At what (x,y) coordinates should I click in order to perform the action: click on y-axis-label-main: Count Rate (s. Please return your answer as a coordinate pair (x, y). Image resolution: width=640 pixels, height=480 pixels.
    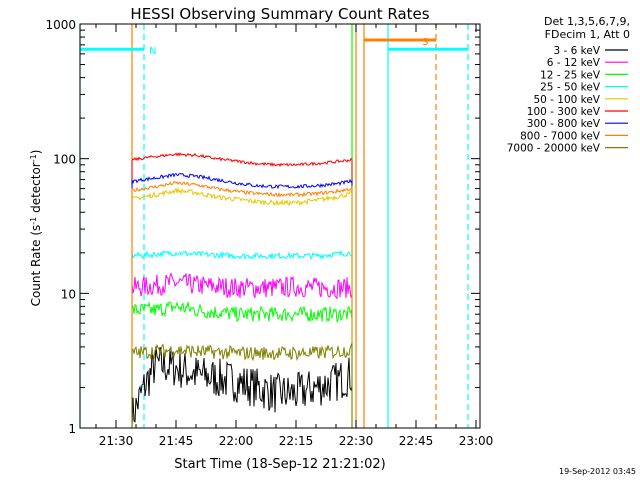
    Looking at the image, I should click on (36, 266).